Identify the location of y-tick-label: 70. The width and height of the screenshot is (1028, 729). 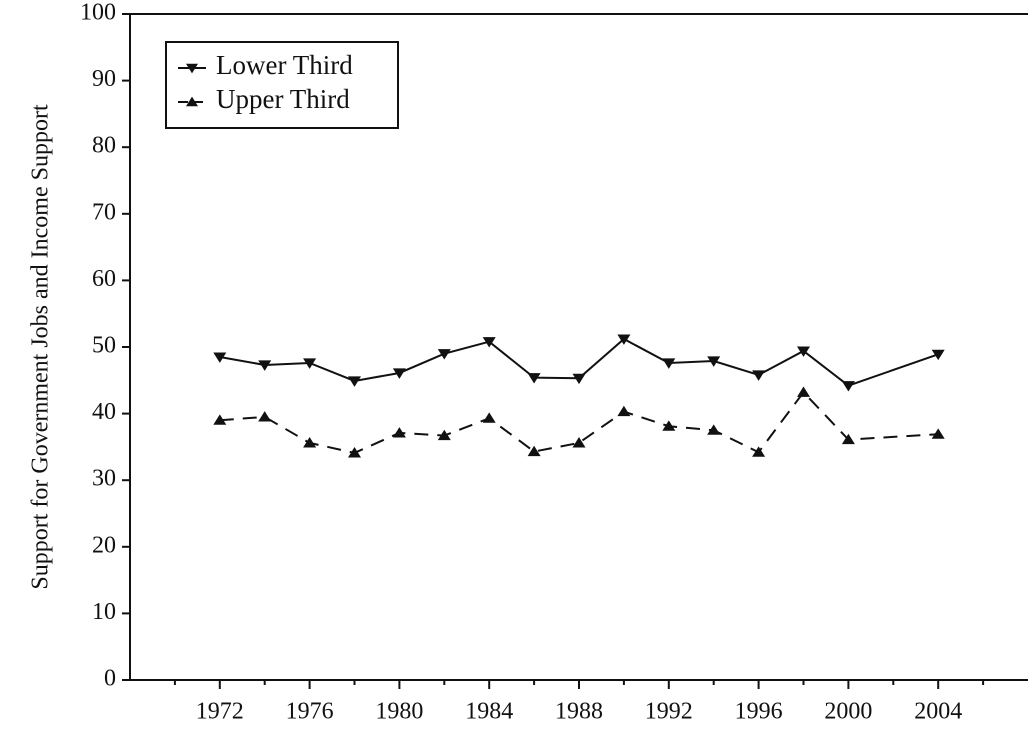
(104, 212).